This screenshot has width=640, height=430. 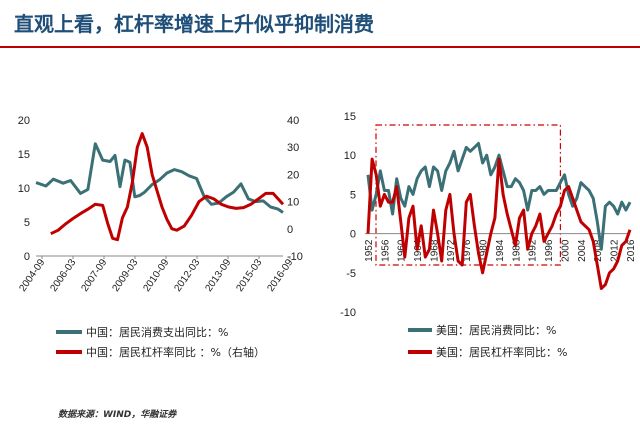 I want to click on china-x-tick-label: 2016-09, so click(x=280, y=275).